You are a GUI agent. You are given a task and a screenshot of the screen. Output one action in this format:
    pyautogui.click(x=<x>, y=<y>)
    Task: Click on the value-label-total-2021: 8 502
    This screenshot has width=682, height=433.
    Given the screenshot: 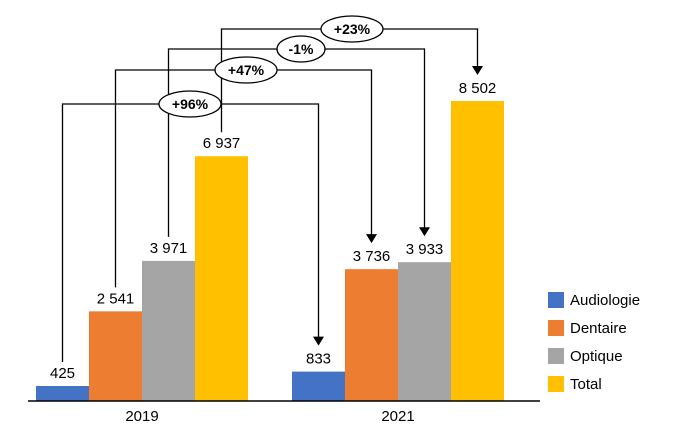 What is the action you would take?
    pyautogui.click(x=478, y=88)
    